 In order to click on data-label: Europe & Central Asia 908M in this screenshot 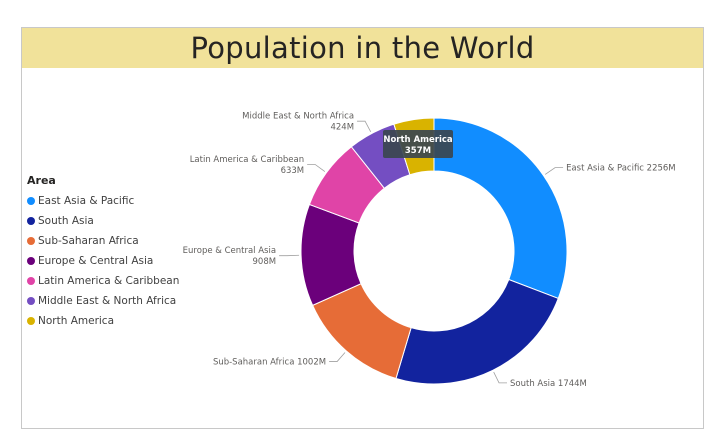, I will do `click(229, 256)`.